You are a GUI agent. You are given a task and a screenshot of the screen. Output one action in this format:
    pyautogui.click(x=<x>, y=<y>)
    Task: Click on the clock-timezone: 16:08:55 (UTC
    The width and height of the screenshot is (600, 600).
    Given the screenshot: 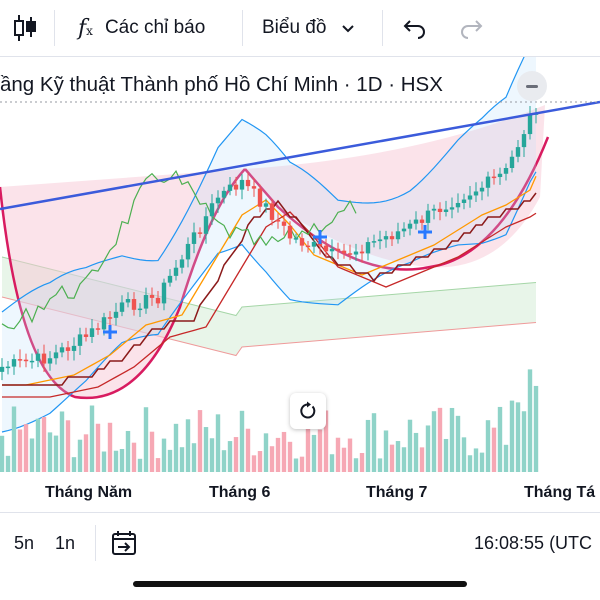 What is the action you would take?
    pyautogui.click(x=533, y=543)
    